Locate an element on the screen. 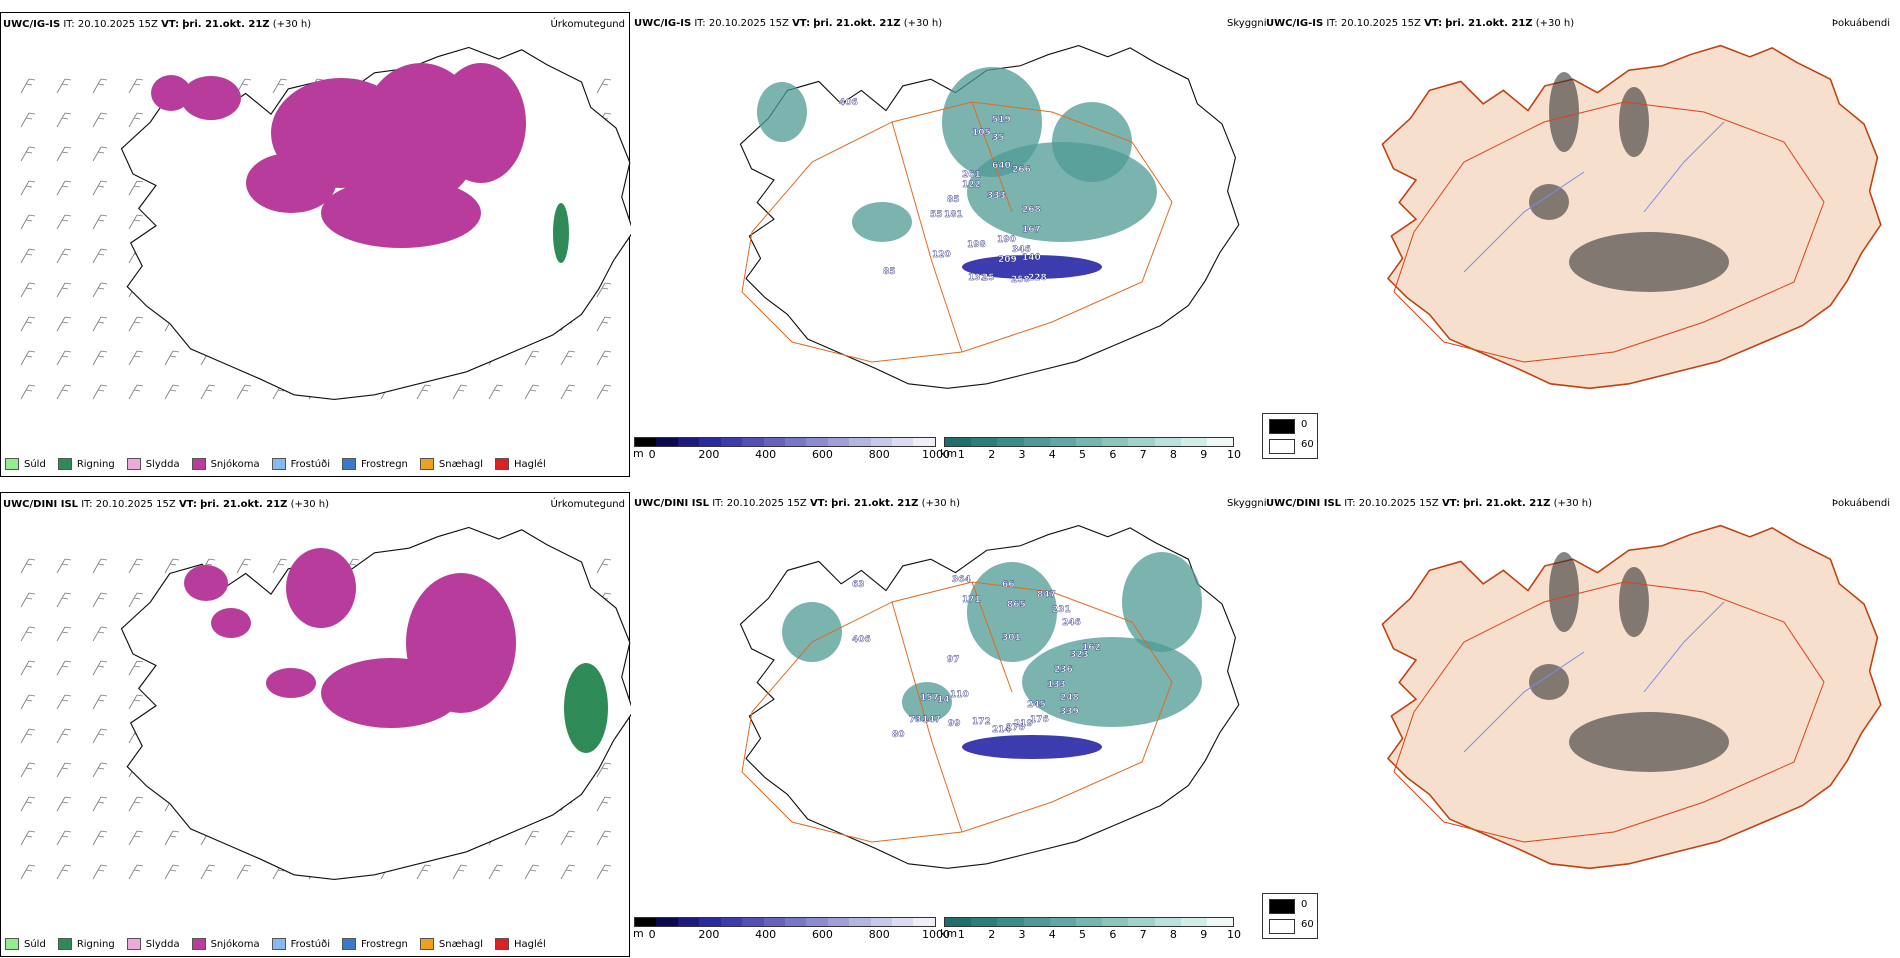 The image size is (1900, 958). visibility-label: 176 is located at coordinates (1039, 720).